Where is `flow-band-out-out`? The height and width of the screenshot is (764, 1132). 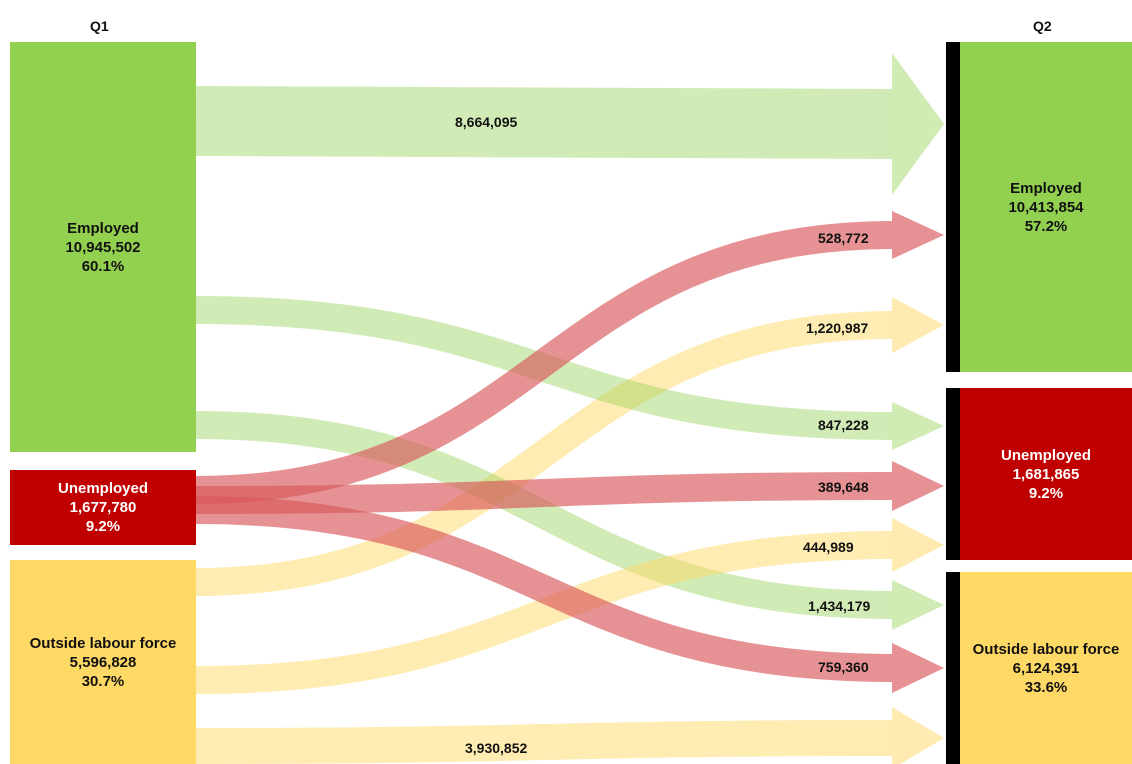
flow-band-out-out is located at coordinates (545, 742).